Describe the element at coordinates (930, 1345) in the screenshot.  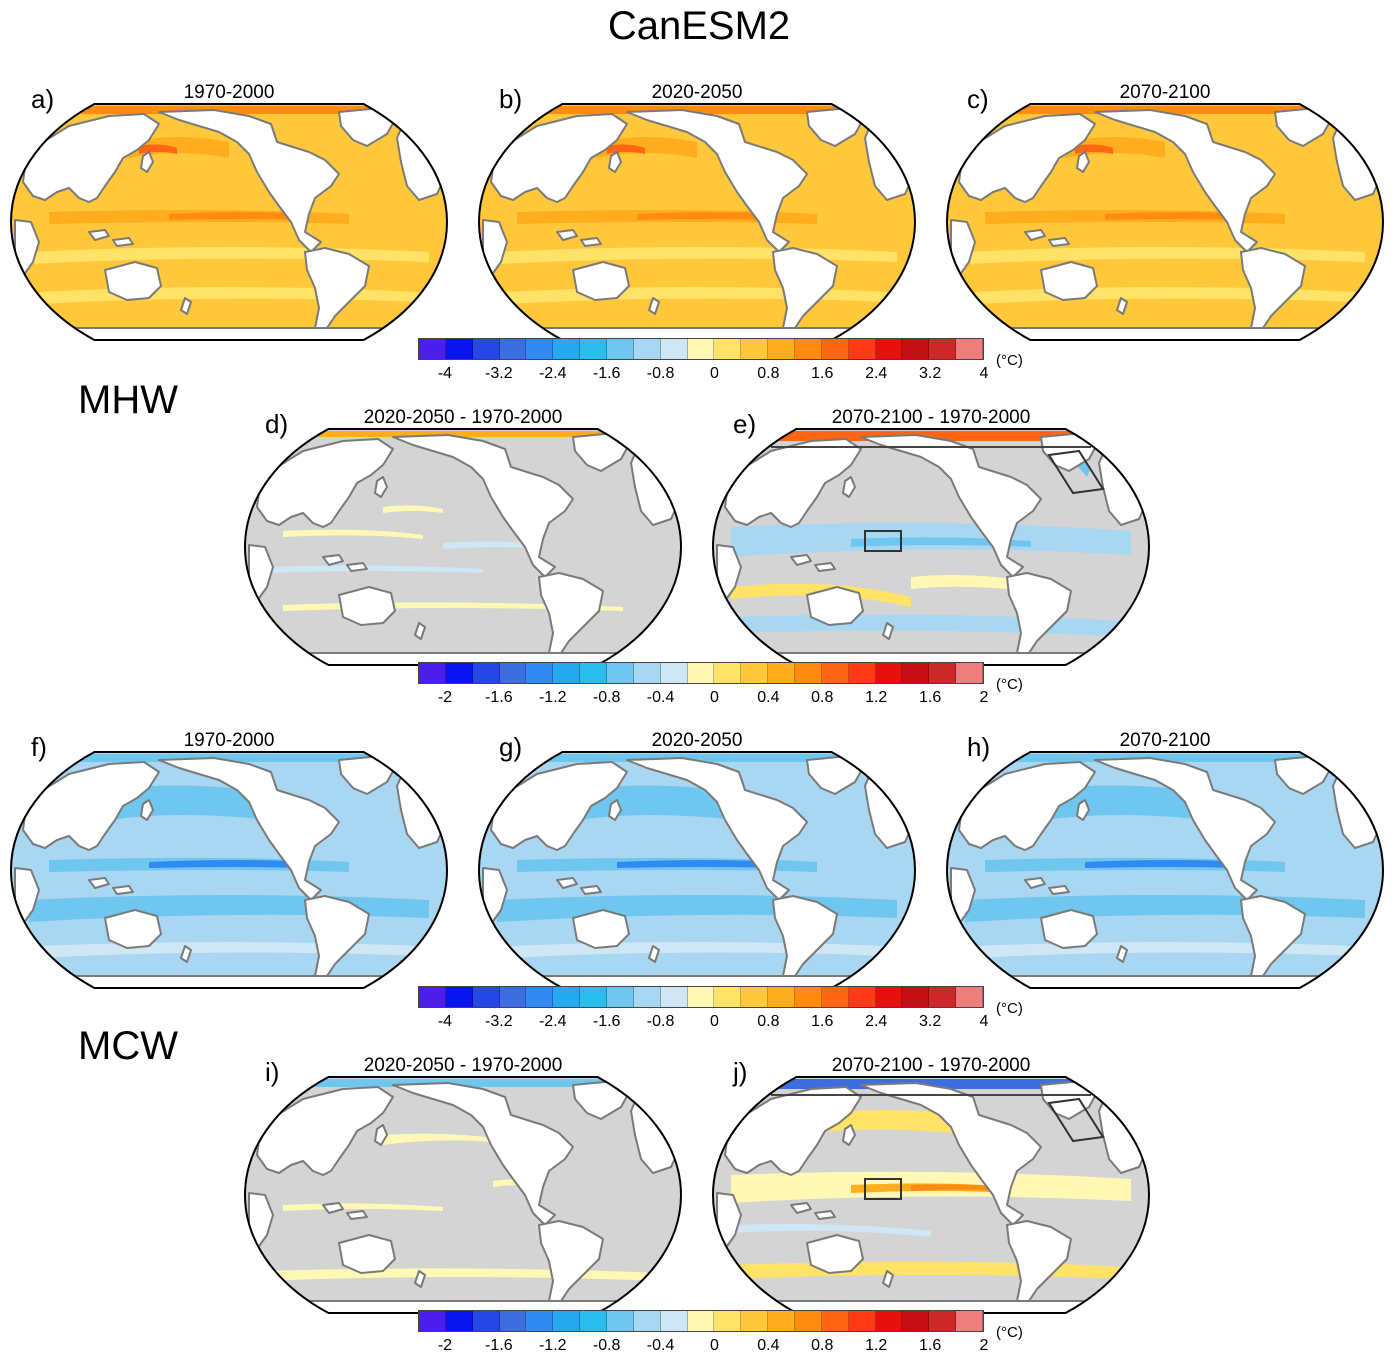
I see `colorbar-tick-label: 1.6` at that location.